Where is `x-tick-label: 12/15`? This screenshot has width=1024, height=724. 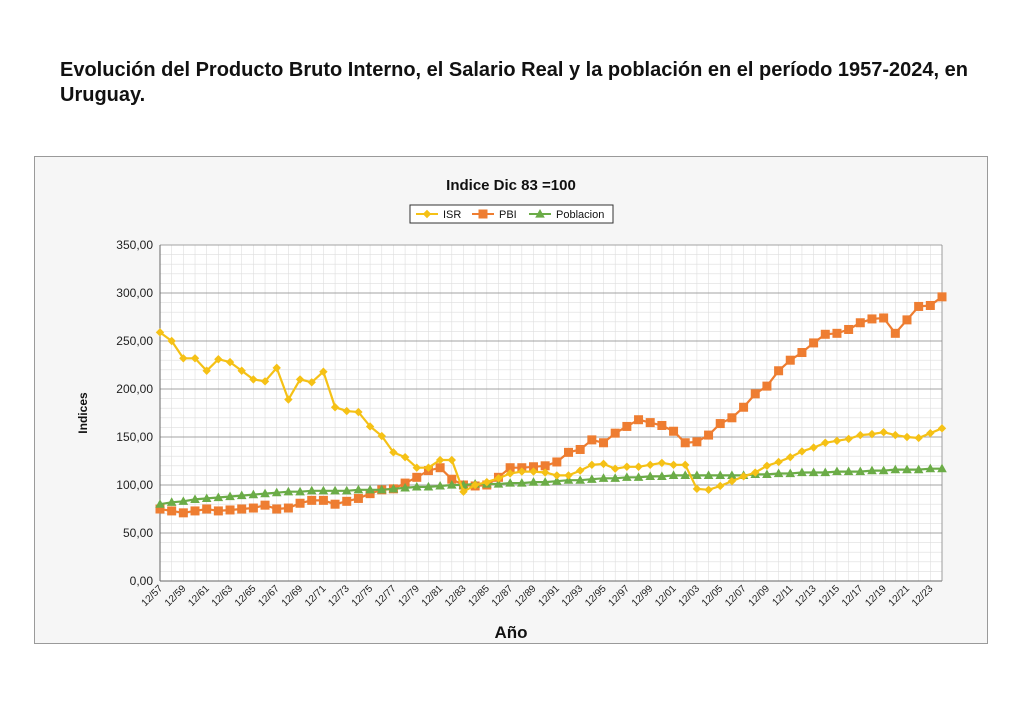 x-tick-label: 12/15 is located at coordinates (830, 596).